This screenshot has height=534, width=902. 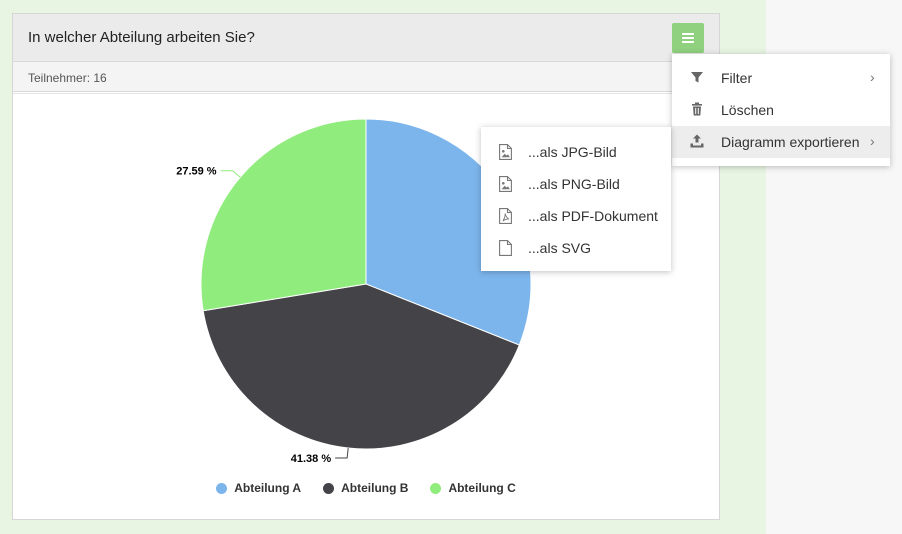 What do you see at coordinates (697, 141) in the screenshot?
I see `export-icon` at bounding box center [697, 141].